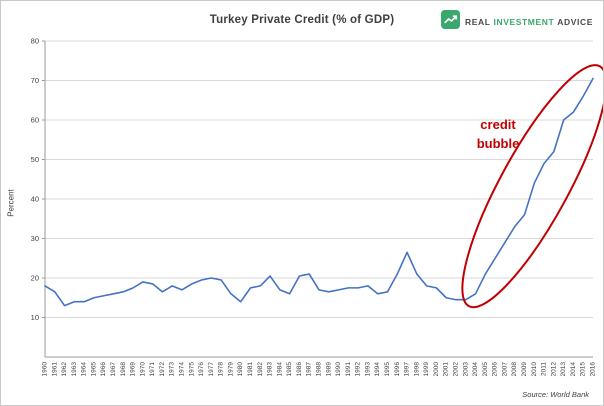 The width and height of the screenshot is (604, 406). I want to click on svg-text: 2014, so click(573, 369).